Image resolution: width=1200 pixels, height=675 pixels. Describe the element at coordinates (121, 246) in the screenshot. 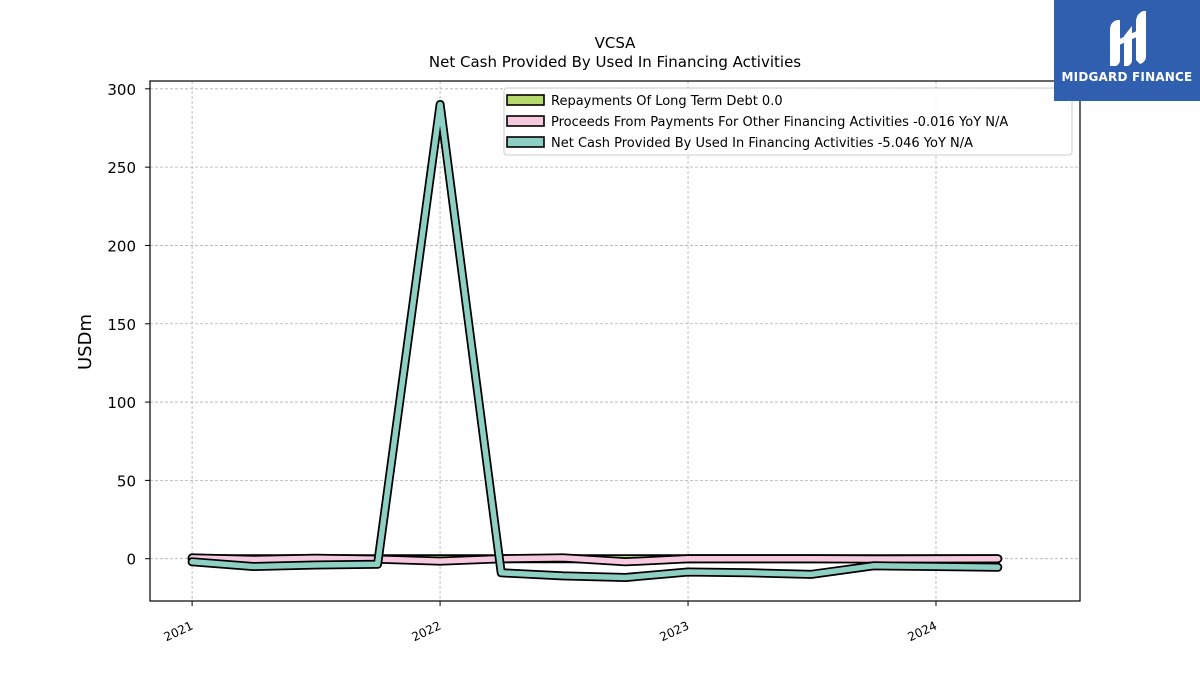

I see `y-tick-label: 200` at that location.